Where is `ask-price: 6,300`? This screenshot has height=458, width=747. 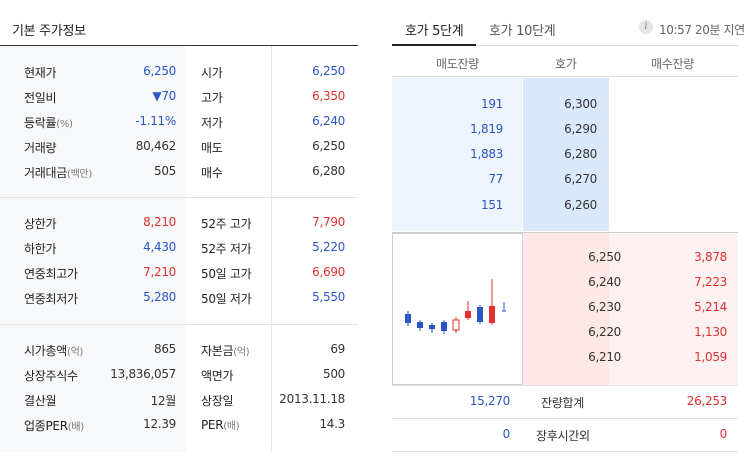
ask-price: 6,300 is located at coordinates (580, 104).